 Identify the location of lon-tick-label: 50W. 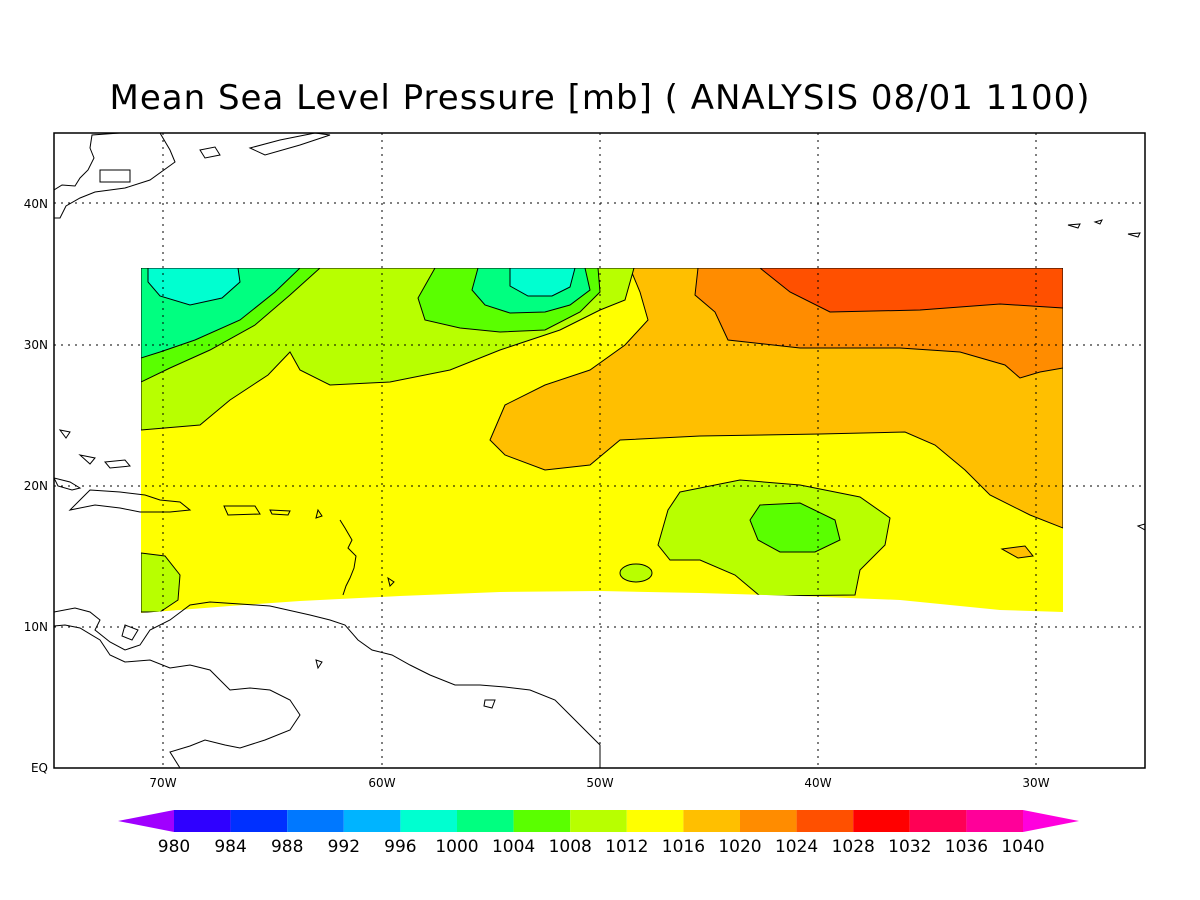
(599, 783).